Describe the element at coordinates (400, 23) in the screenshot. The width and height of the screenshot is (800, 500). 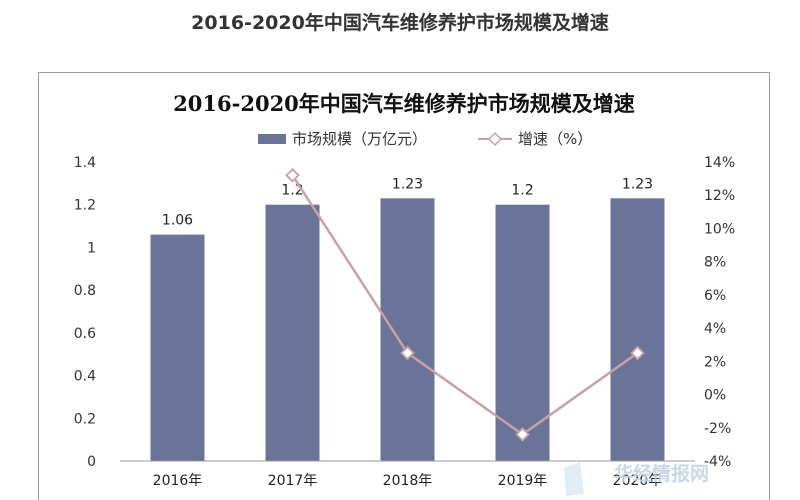
I see `page-title: 2016-2020年中国汽车维修养护市场规模及增速` at that location.